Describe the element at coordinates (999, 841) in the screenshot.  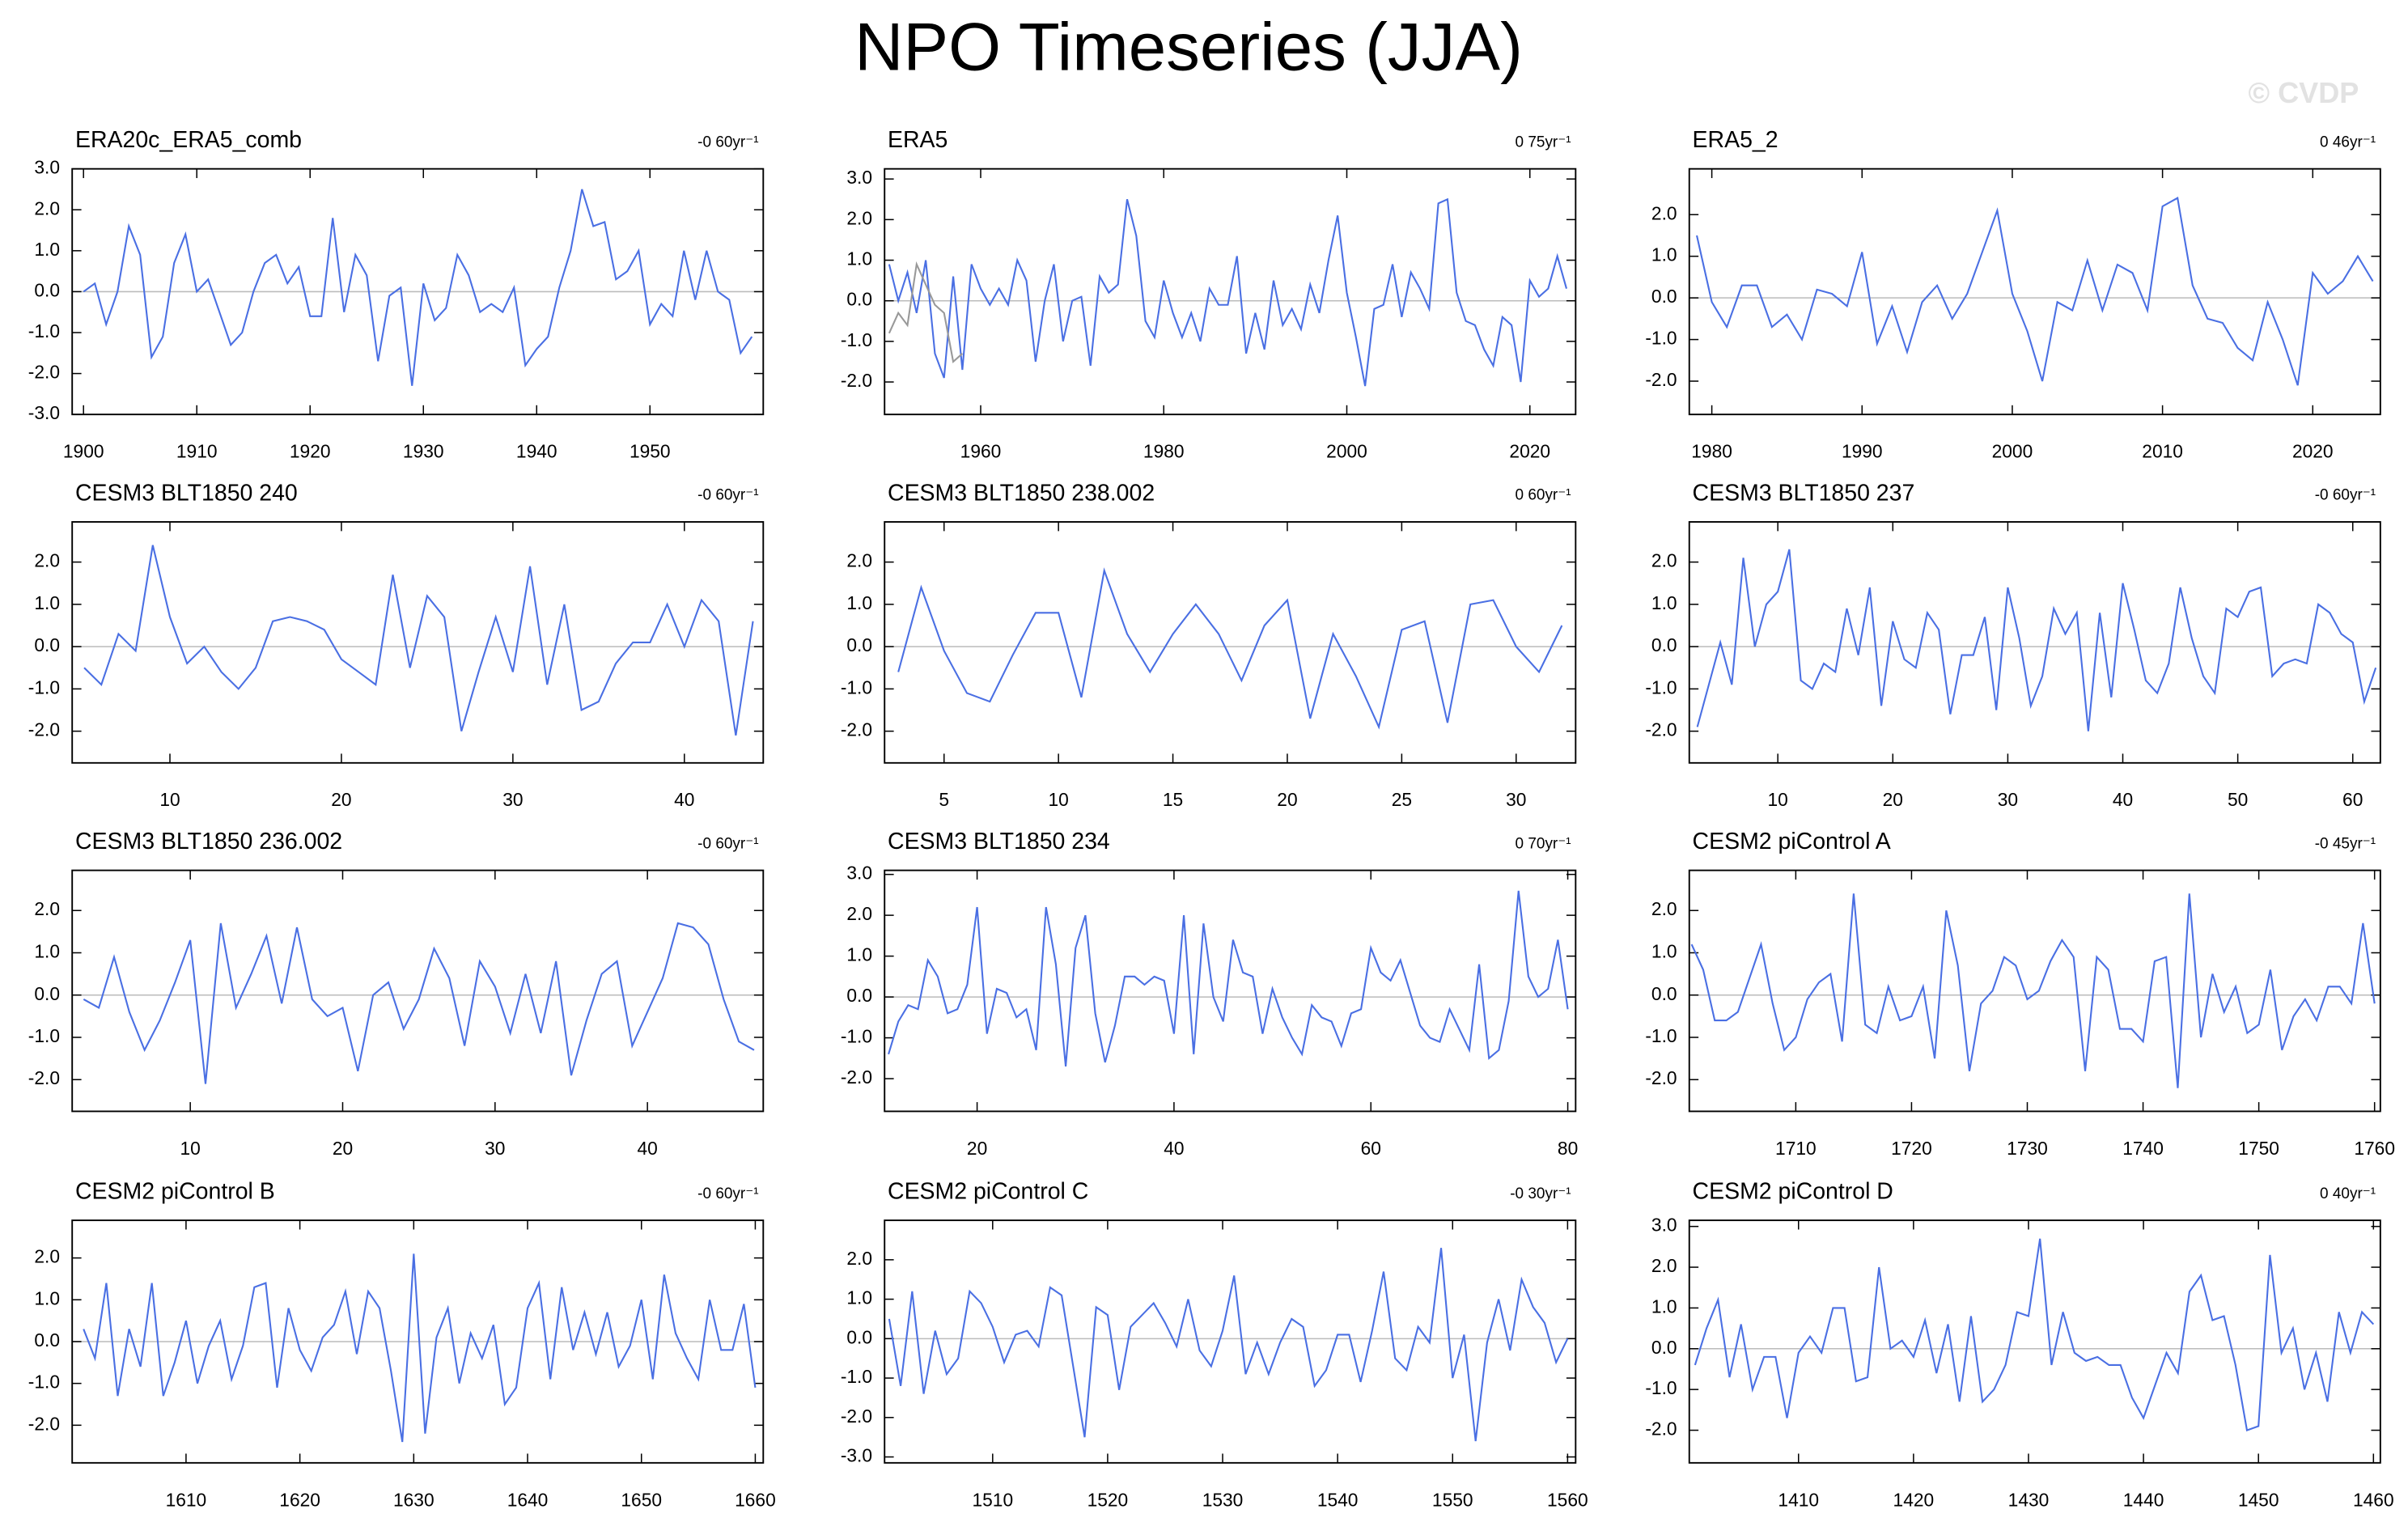
I see `panel-title: CESM3 BLT1850 234` at that location.